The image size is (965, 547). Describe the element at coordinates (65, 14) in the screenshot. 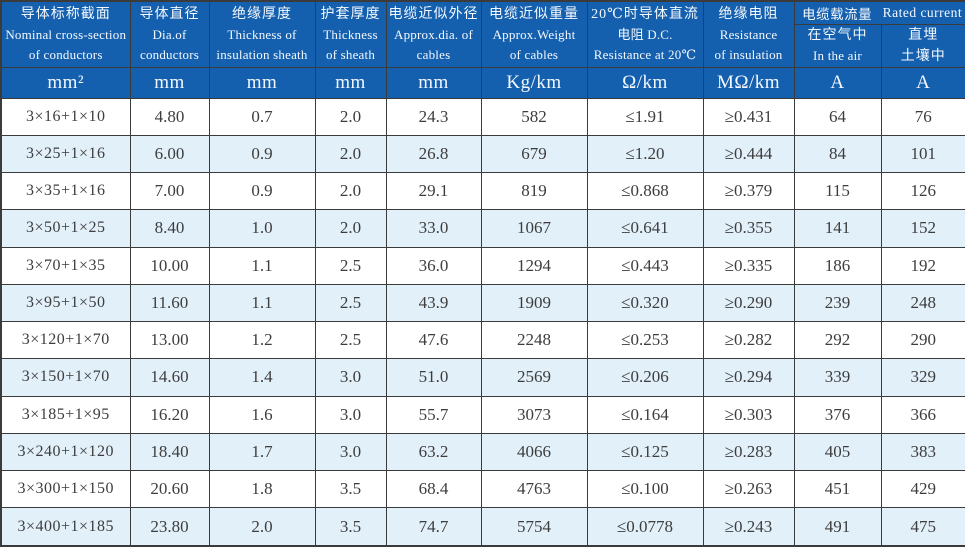

I see `header-zh: 导体标称截面` at that location.